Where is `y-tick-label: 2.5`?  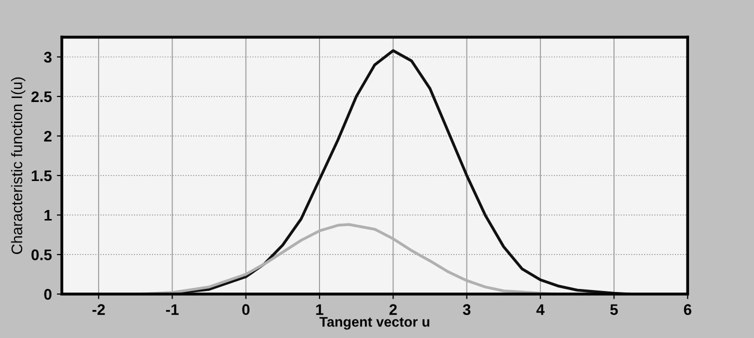
y-tick-label: 2.5 is located at coordinates (41, 96).